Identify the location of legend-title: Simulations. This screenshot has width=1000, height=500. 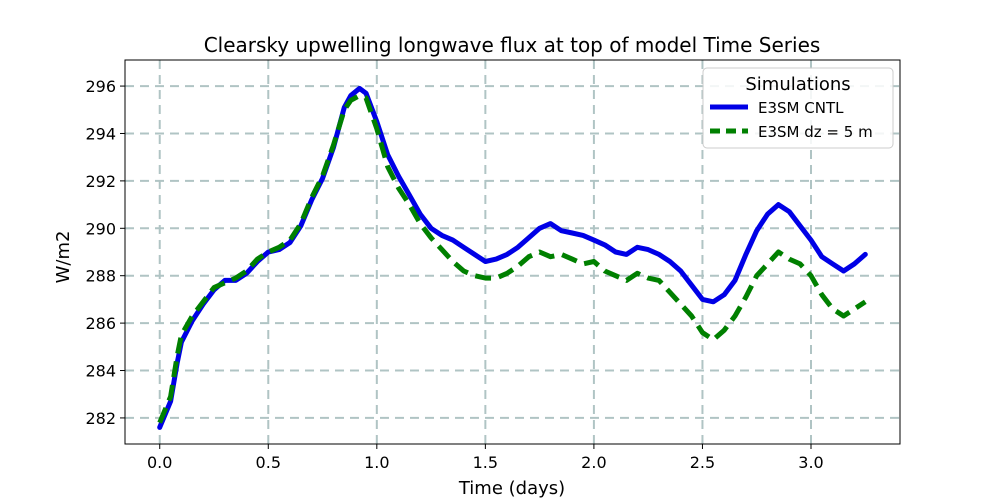
(797, 84).